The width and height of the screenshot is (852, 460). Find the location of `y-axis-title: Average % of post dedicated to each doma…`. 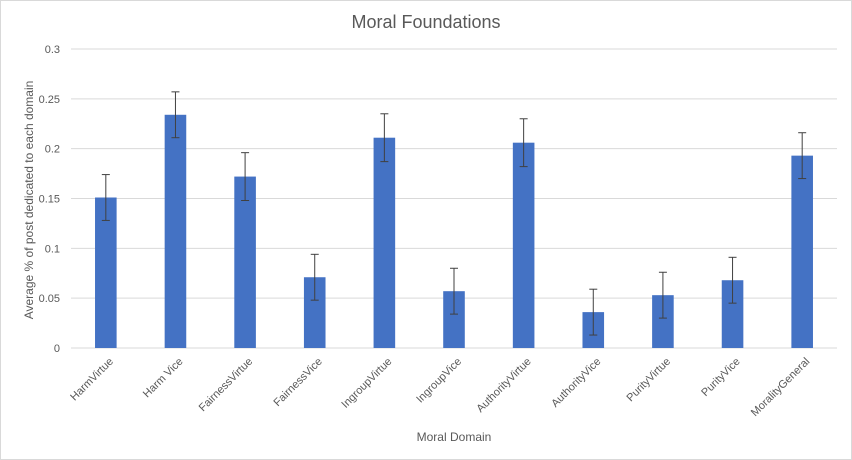

y-axis-title: Average % of post dedicated to each doma… is located at coordinates (29, 200).